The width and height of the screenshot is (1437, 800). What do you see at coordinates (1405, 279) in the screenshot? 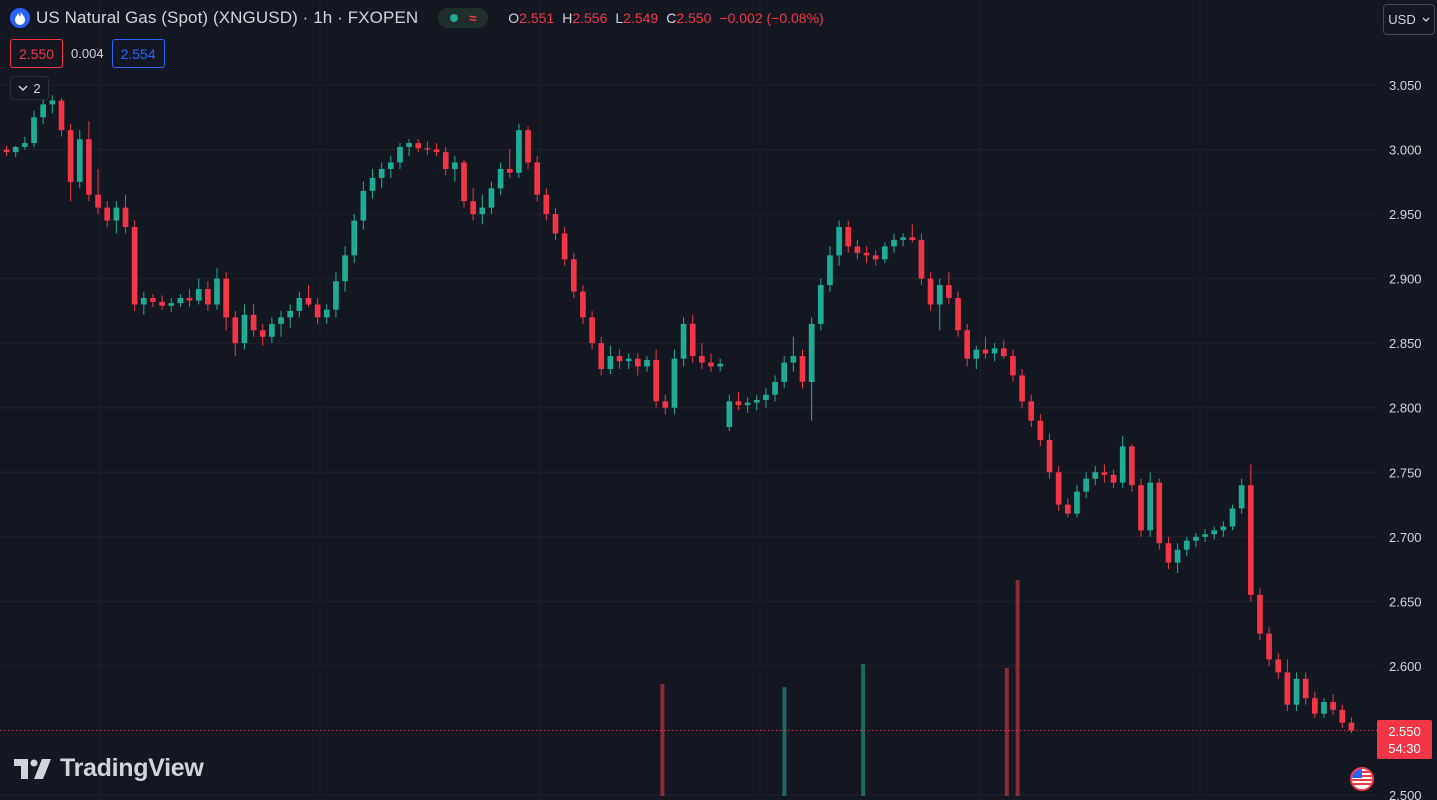
I see `price-axis-tick: 2.900` at bounding box center [1405, 279].